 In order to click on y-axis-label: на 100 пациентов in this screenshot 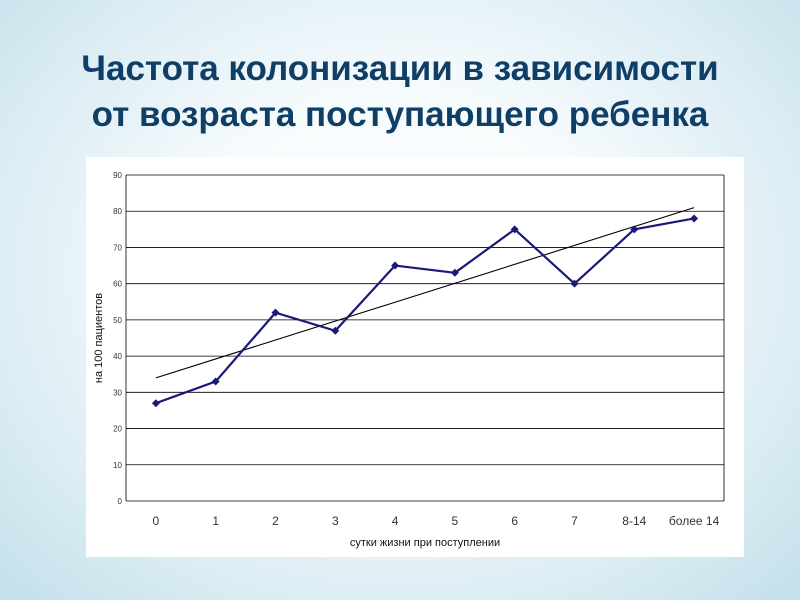, I will do `click(99, 338)`.